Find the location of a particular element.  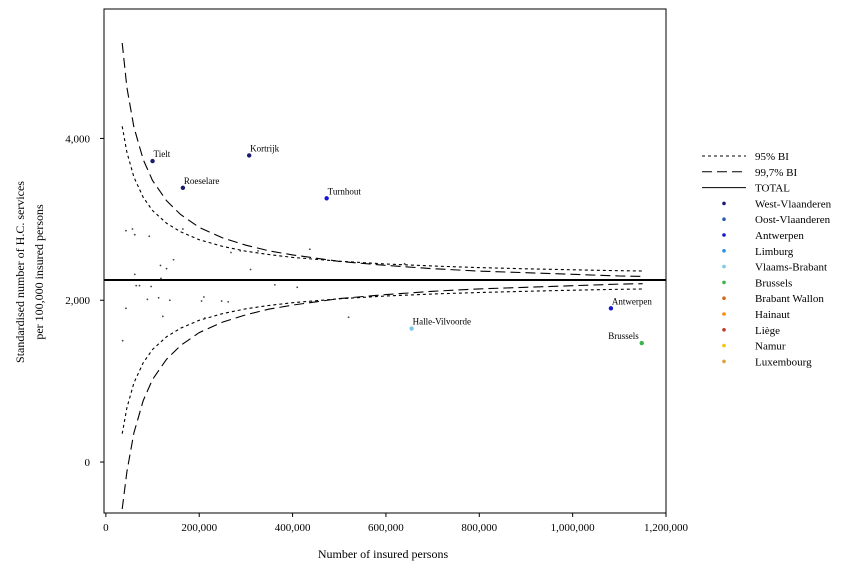

legend-label-namur: Namur is located at coordinates (770, 347).